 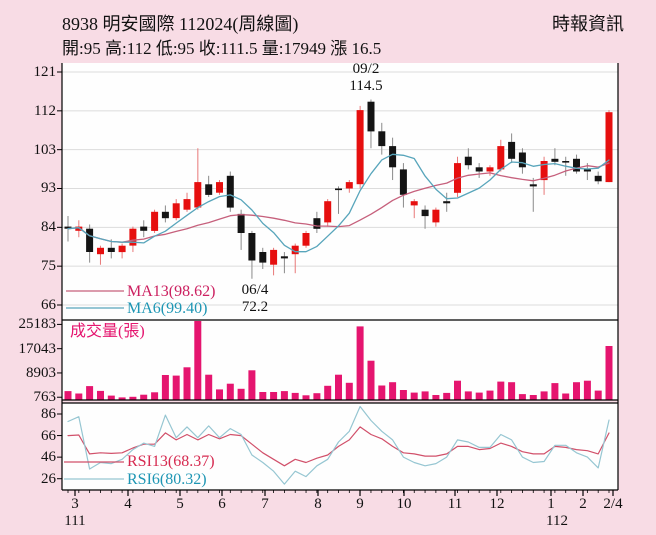 I want to click on rsi-axis-label: 66, so click(x=48, y=435).